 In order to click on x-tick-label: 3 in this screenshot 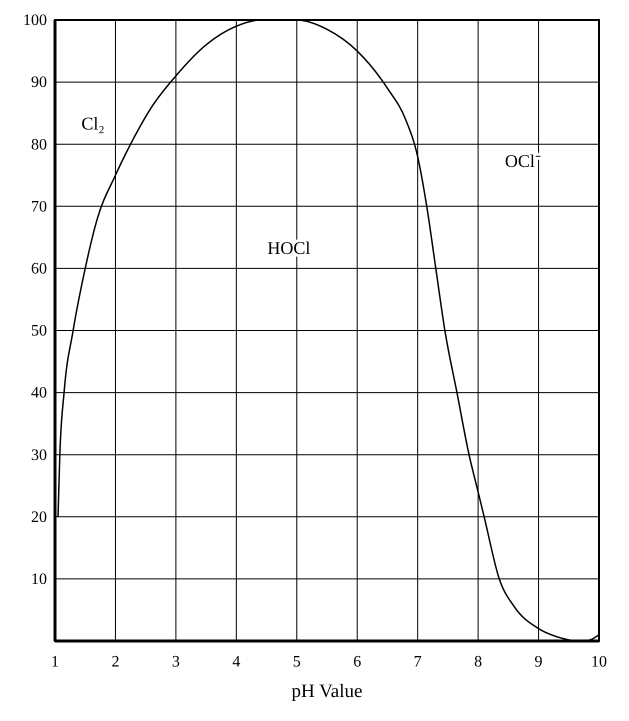, I will do `click(176, 661)`.